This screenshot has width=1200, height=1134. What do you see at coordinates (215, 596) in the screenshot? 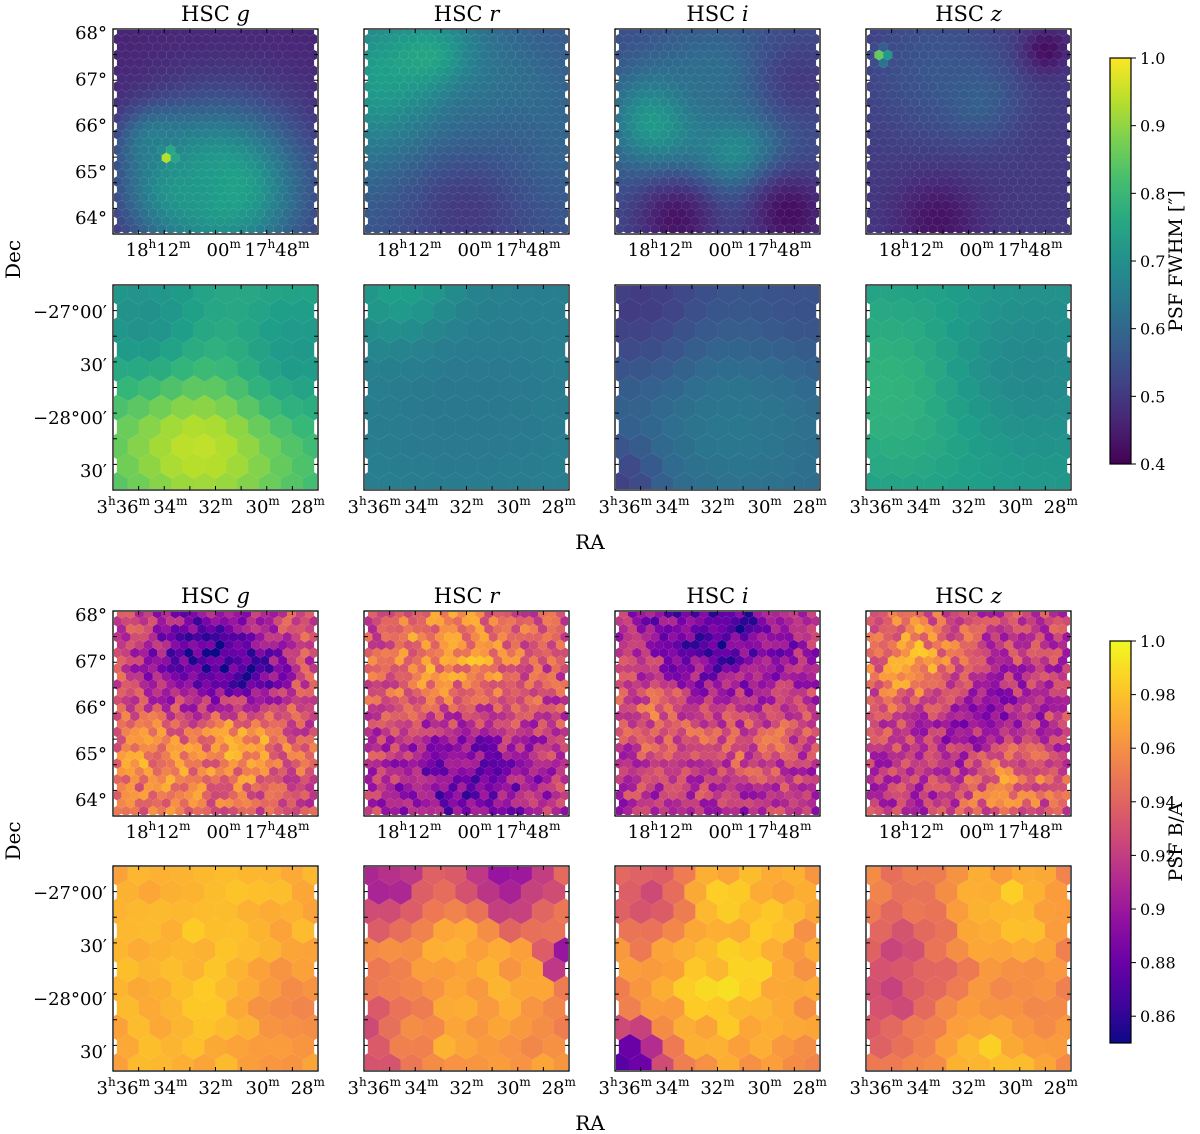
I see `panel-title-g: HSC g` at bounding box center [215, 596].